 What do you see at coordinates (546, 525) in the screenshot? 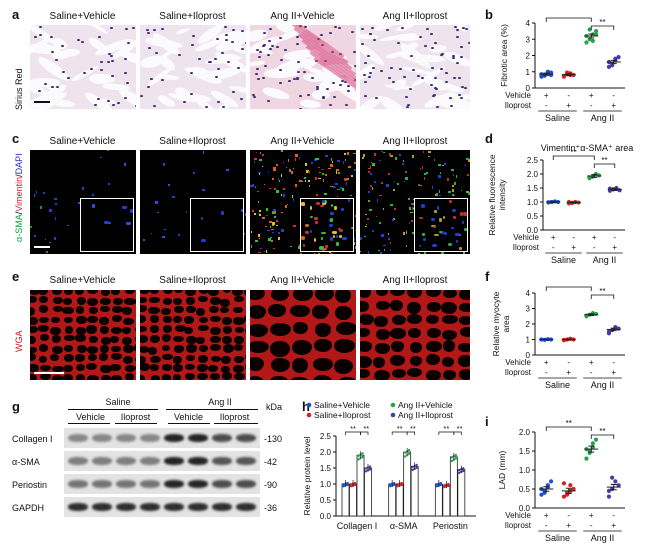
I see `iloprost-sign: -` at bounding box center [546, 525].